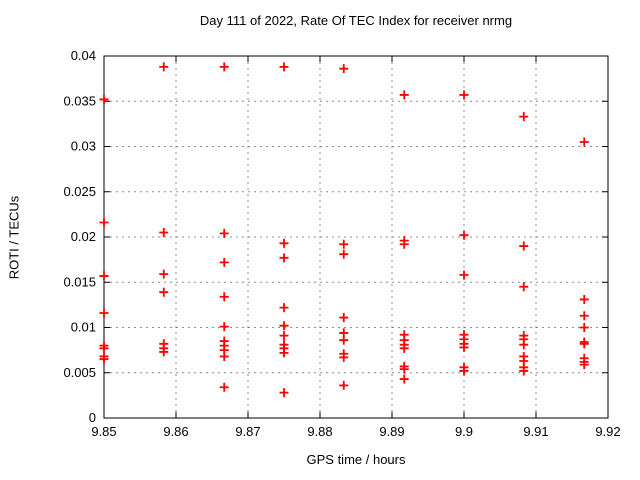 The image size is (640, 480). Describe the element at coordinates (103, 431) in the screenshot. I see `x-tick-label: 9.85` at that location.